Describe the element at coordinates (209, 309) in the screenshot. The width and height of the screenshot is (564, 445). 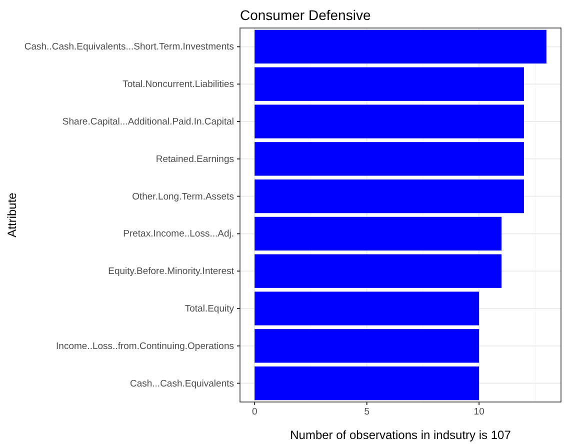
I see `y-tick-label: Total.Equity` at that location.